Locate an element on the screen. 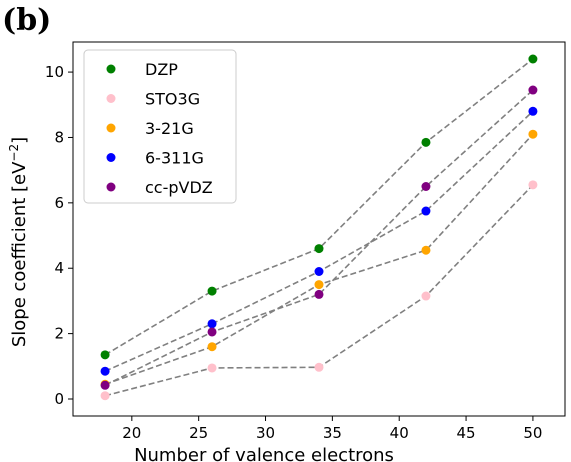 Image resolution: width=571 pixels, height=462 pixels. x-tick-label: 30 is located at coordinates (265, 433).